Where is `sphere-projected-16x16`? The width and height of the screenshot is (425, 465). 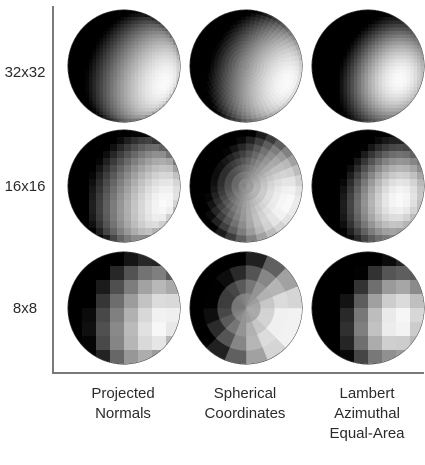 sphere-projected-16x16 is located at coordinates (124, 186).